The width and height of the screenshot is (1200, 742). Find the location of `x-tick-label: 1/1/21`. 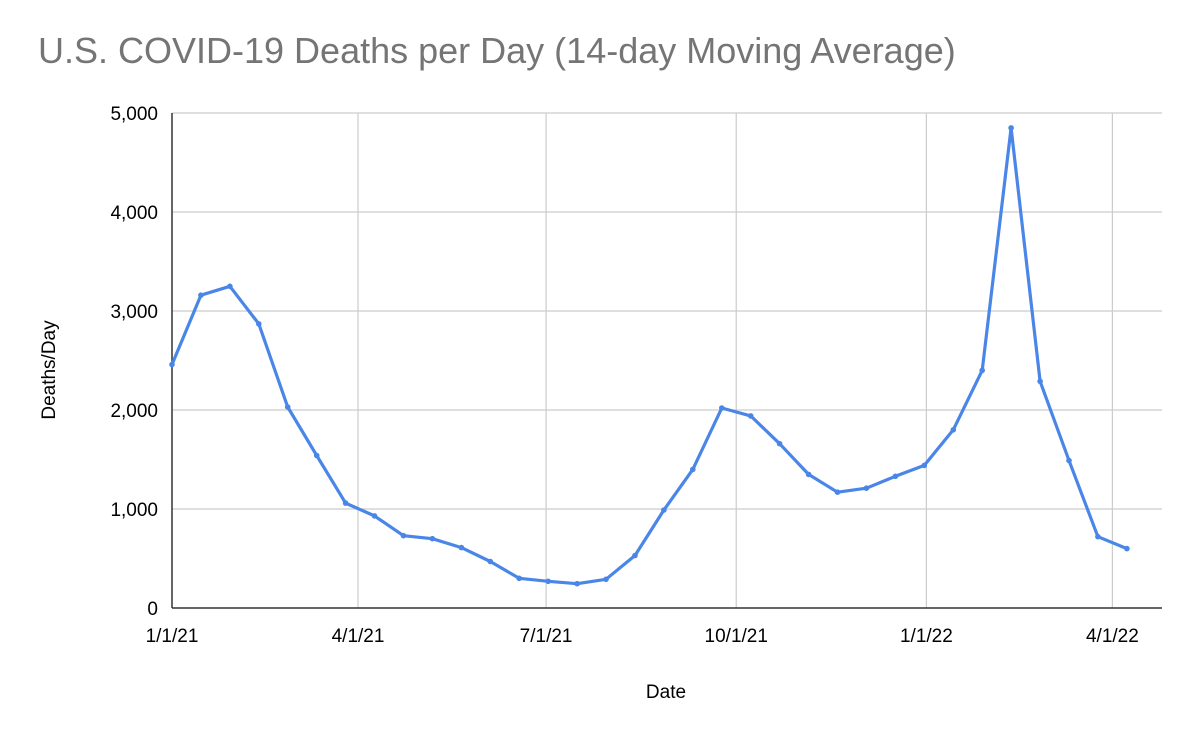

x-tick-label: 1/1/21 is located at coordinates (172, 636).